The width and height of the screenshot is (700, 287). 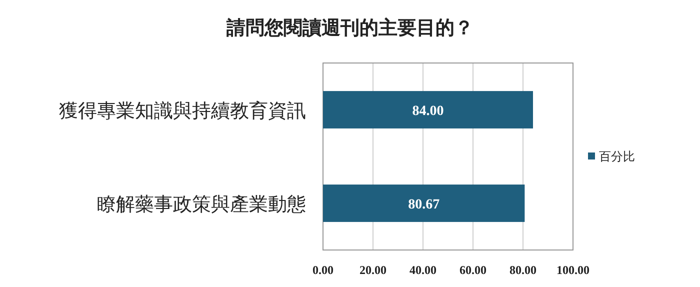 I want to click on x-tick-label: 40.00, so click(x=423, y=270).